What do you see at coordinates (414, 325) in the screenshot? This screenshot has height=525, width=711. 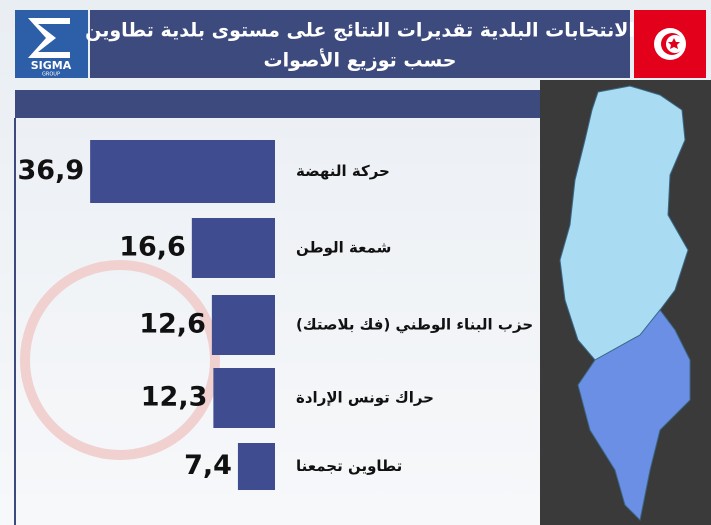 I see `category-label: حزب البناء الوطني (فك بلاصتك)` at bounding box center [414, 325].